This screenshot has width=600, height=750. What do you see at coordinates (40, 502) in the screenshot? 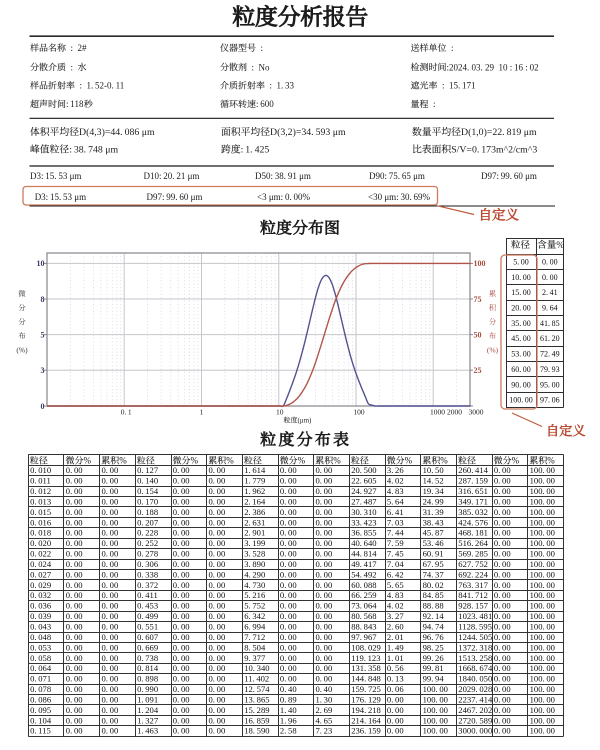
I see `svg-text: 0. 013` at bounding box center [40, 502].